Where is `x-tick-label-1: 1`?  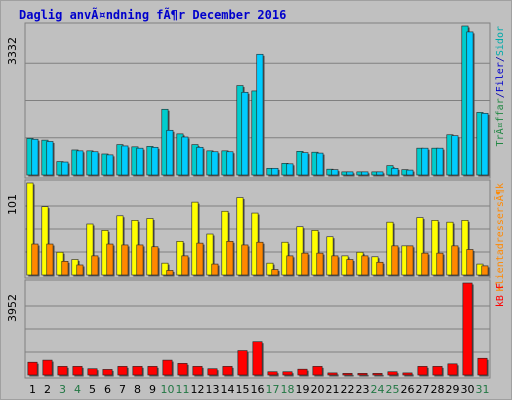
x-tick-label-1: 1 is located at coordinates (32, 389).